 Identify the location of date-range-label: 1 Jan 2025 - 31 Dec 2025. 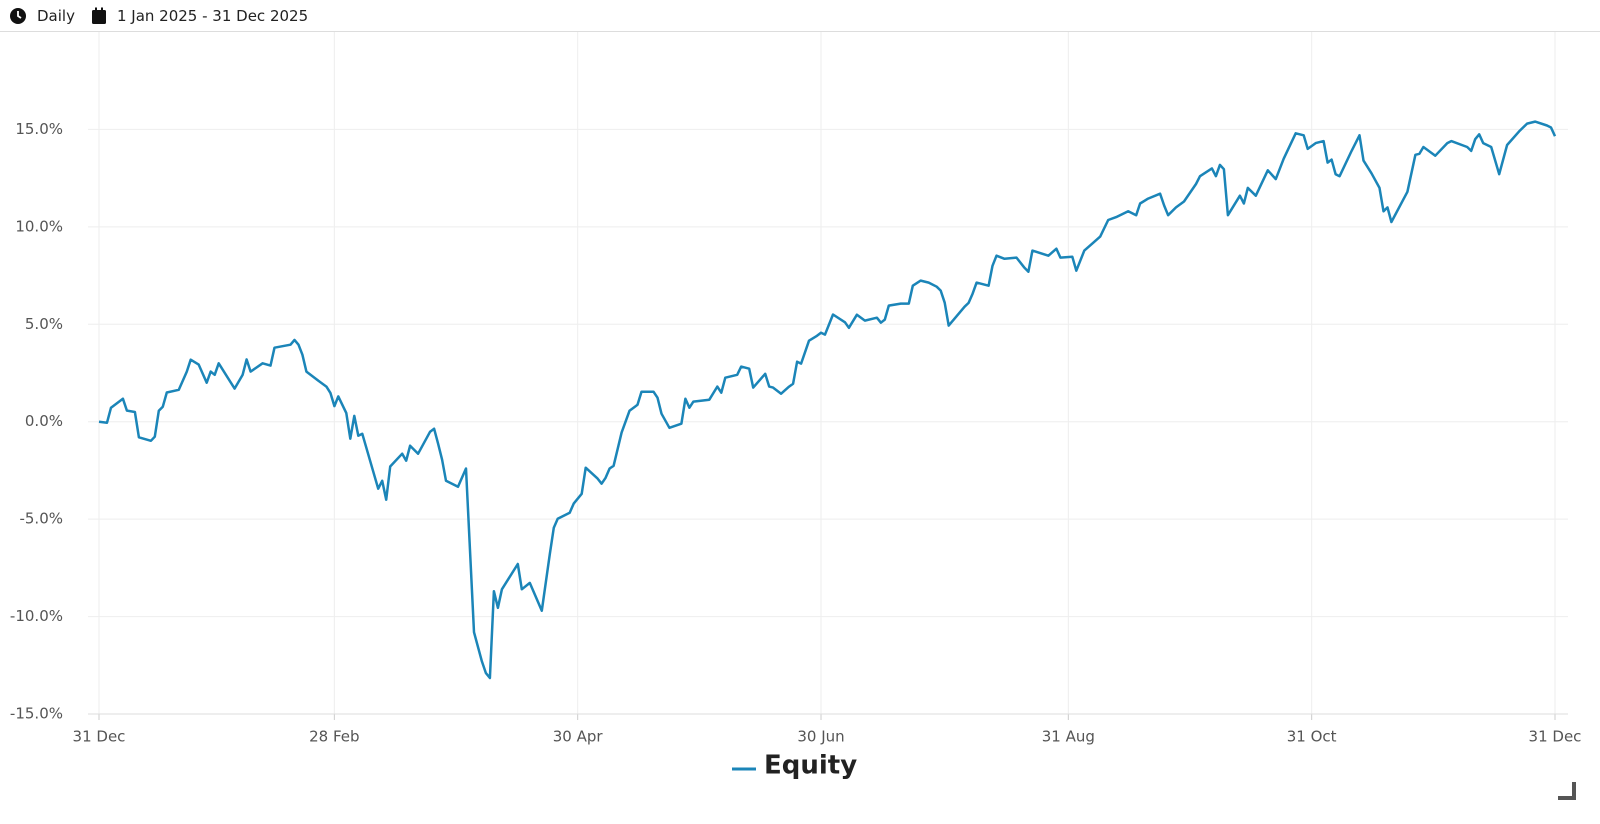
(212, 15).